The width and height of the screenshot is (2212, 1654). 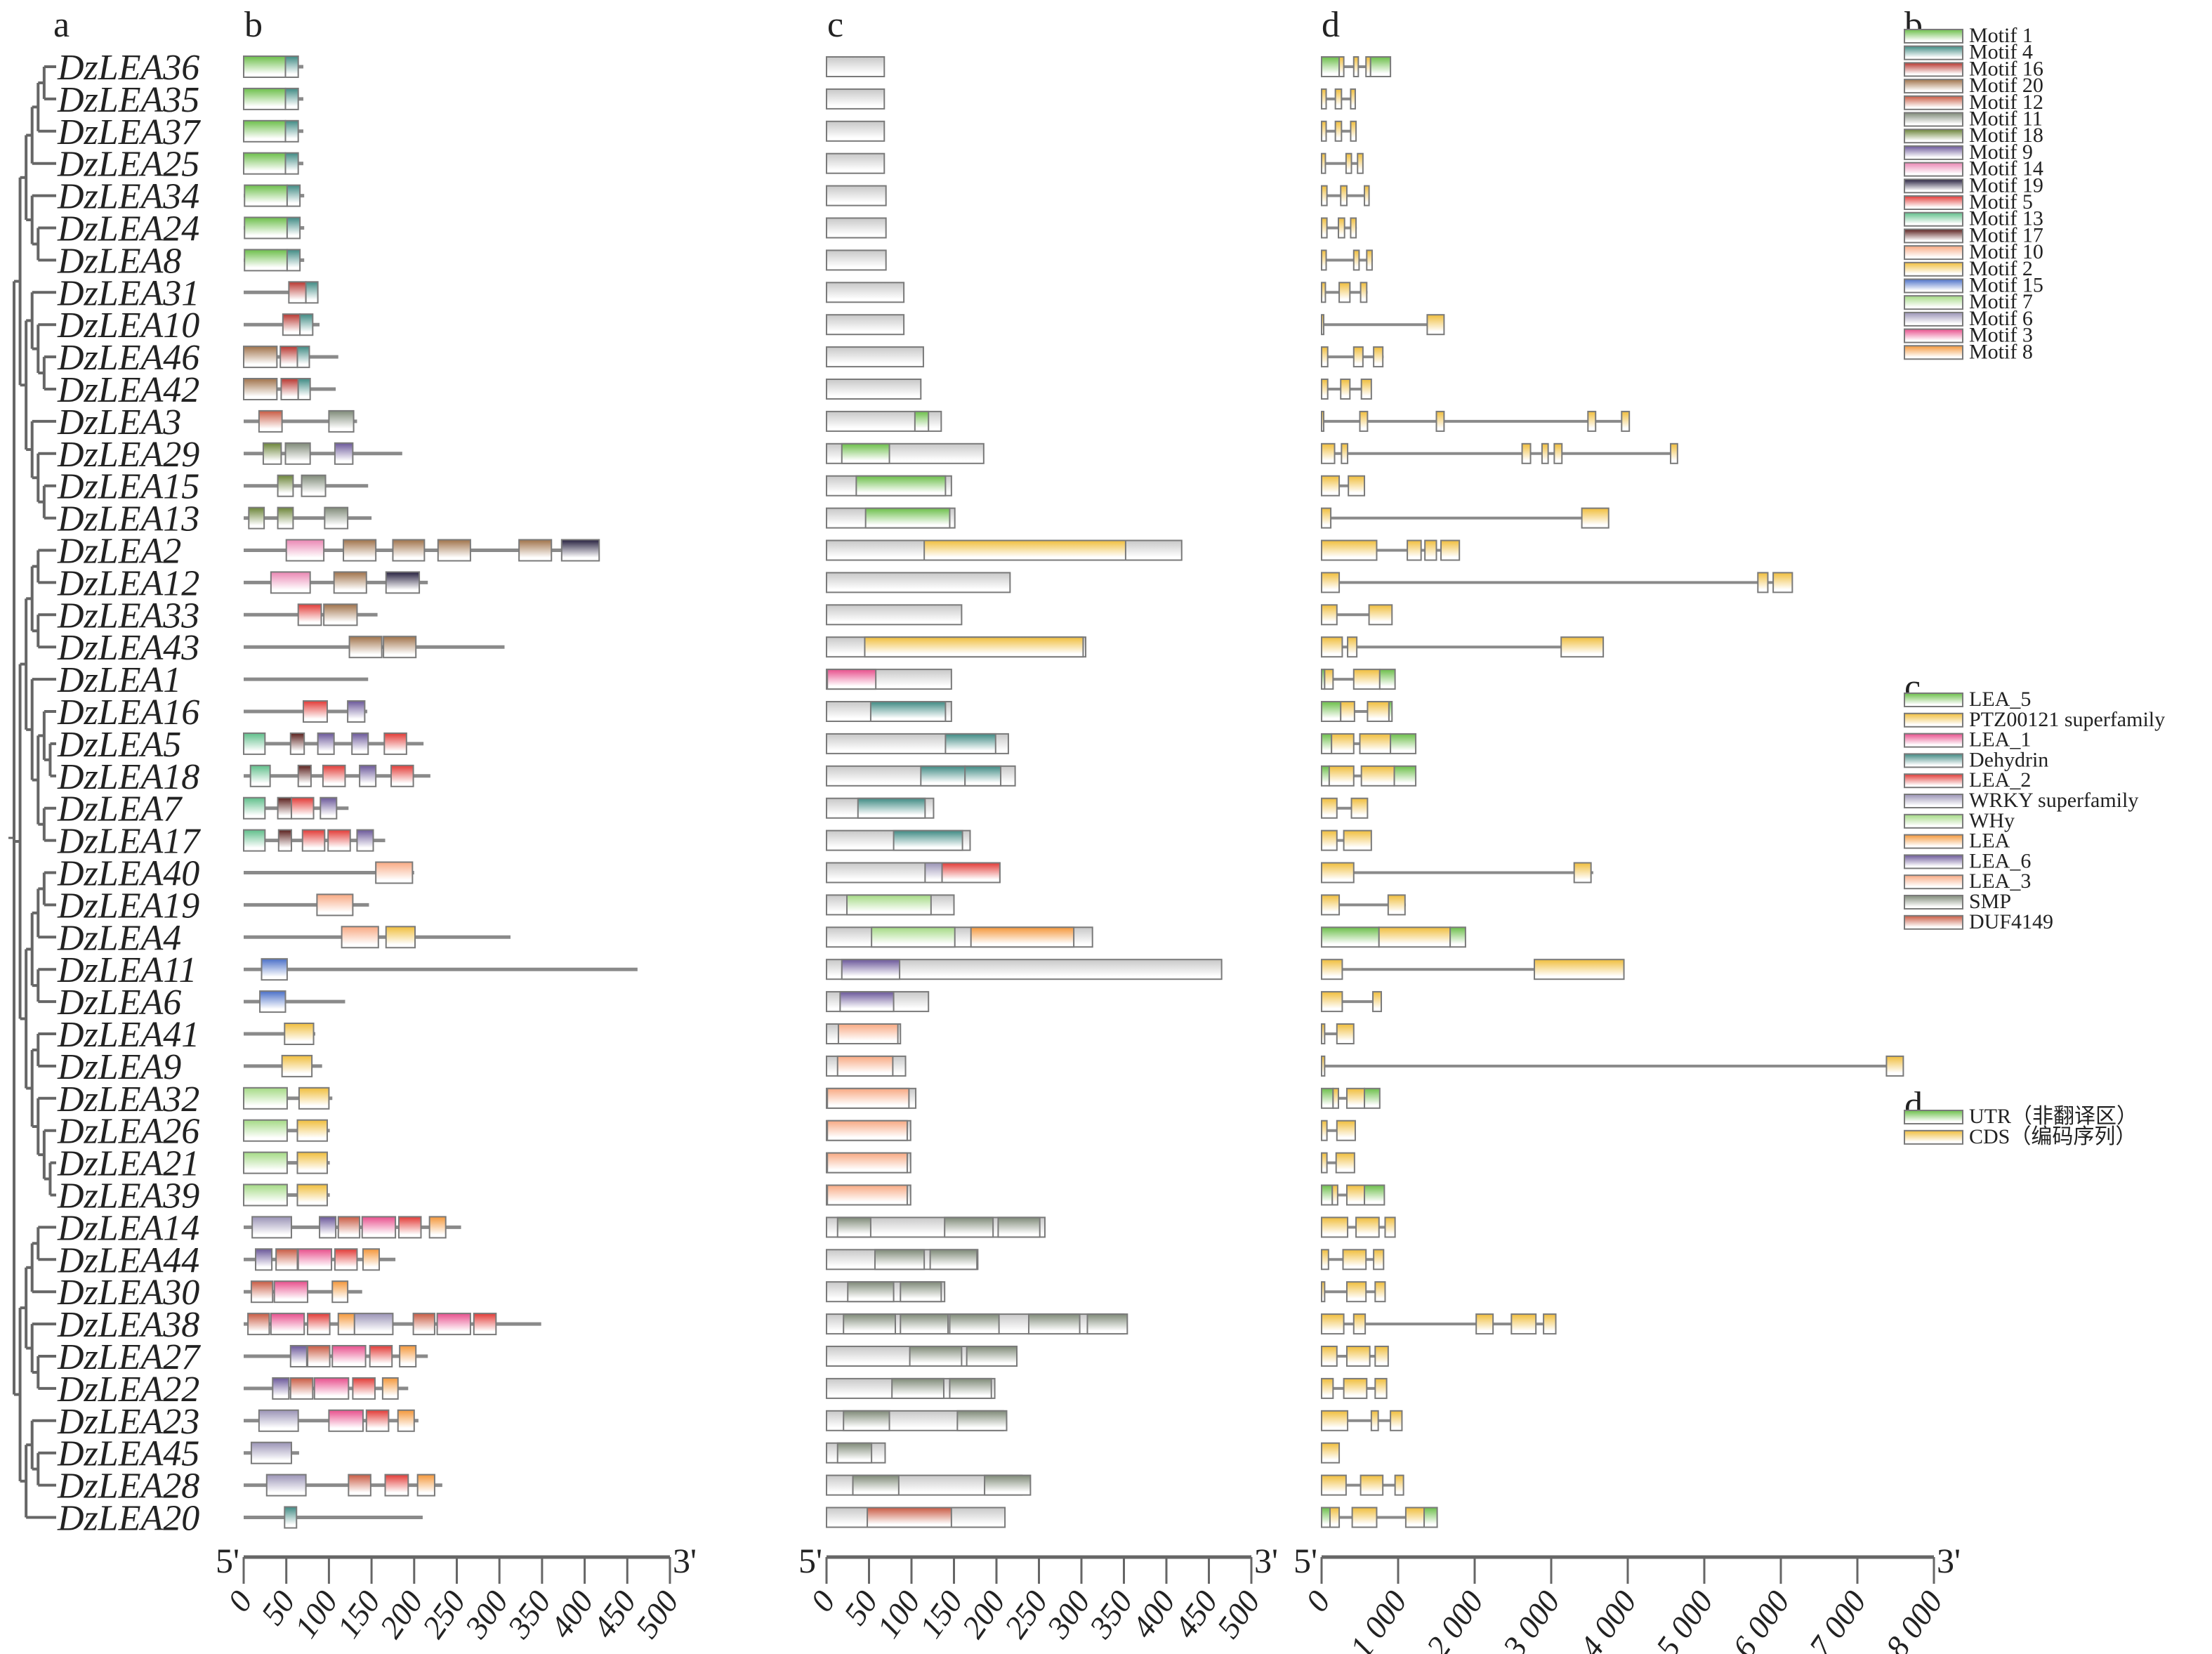 I want to click on gene-name: DzLEA17, so click(x=129, y=842).